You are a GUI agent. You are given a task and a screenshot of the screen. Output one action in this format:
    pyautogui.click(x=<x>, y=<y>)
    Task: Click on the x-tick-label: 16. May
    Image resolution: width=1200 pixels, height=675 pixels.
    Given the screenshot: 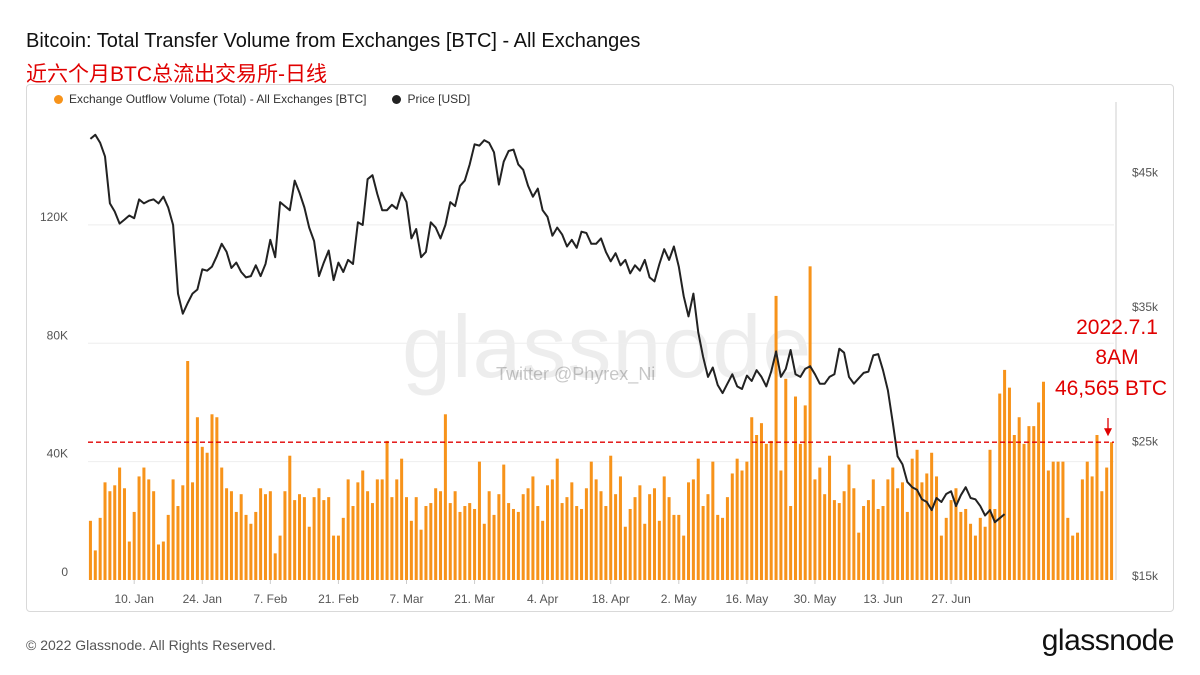 What is the action you would take?
    pyautogui.click(x=747, y=599)
    